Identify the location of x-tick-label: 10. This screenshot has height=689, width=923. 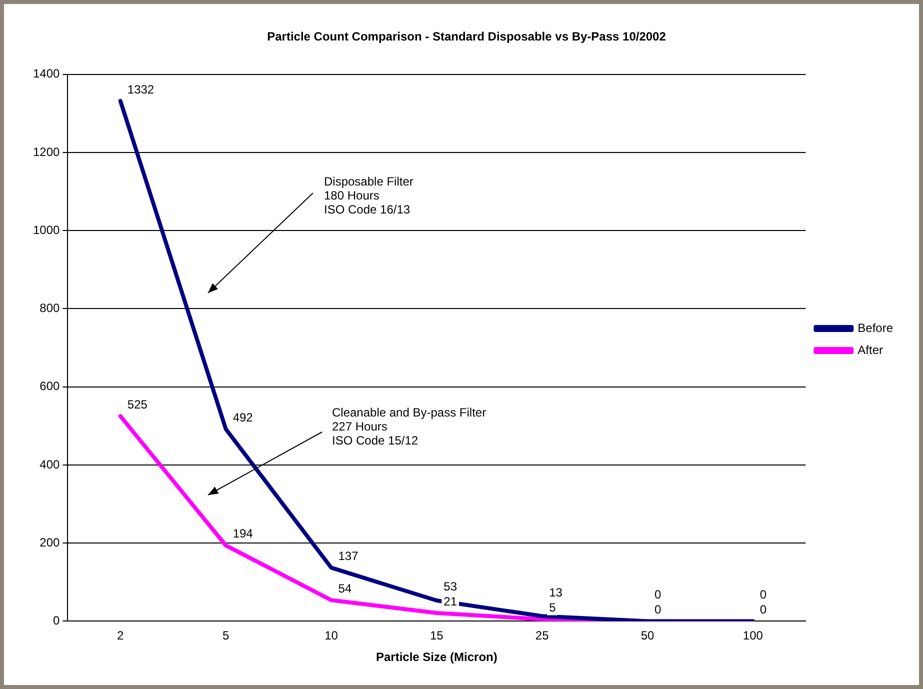
(331, 635).